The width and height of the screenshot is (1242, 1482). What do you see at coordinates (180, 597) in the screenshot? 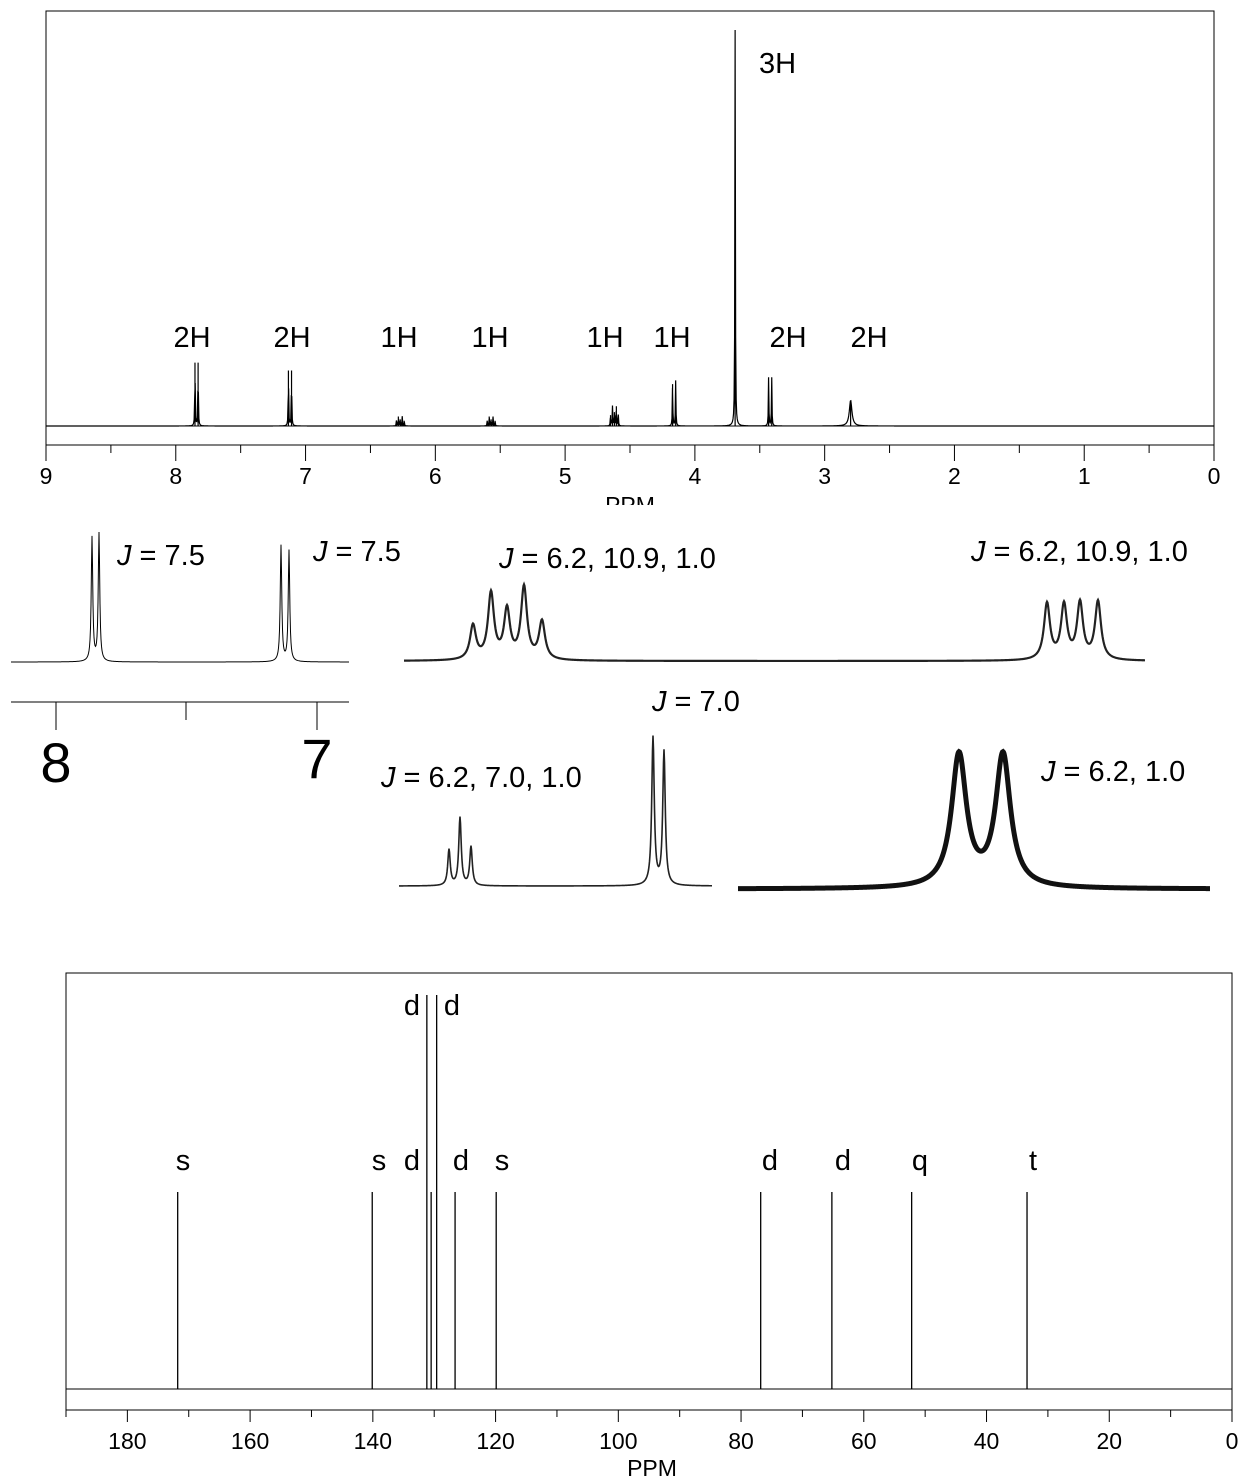
I see `inset-aromatic-trace` at bounding box center [180, 597].